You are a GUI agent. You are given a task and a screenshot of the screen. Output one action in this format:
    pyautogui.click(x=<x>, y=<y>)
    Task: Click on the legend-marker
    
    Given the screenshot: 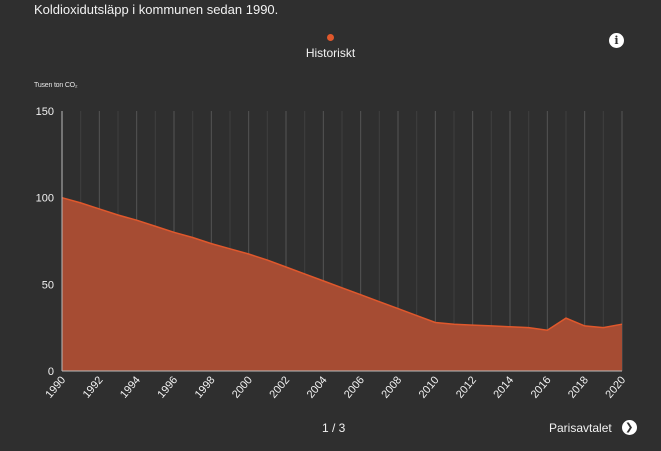 What is the action you would take?
    pyautogui.click(x=330, y=37)
    